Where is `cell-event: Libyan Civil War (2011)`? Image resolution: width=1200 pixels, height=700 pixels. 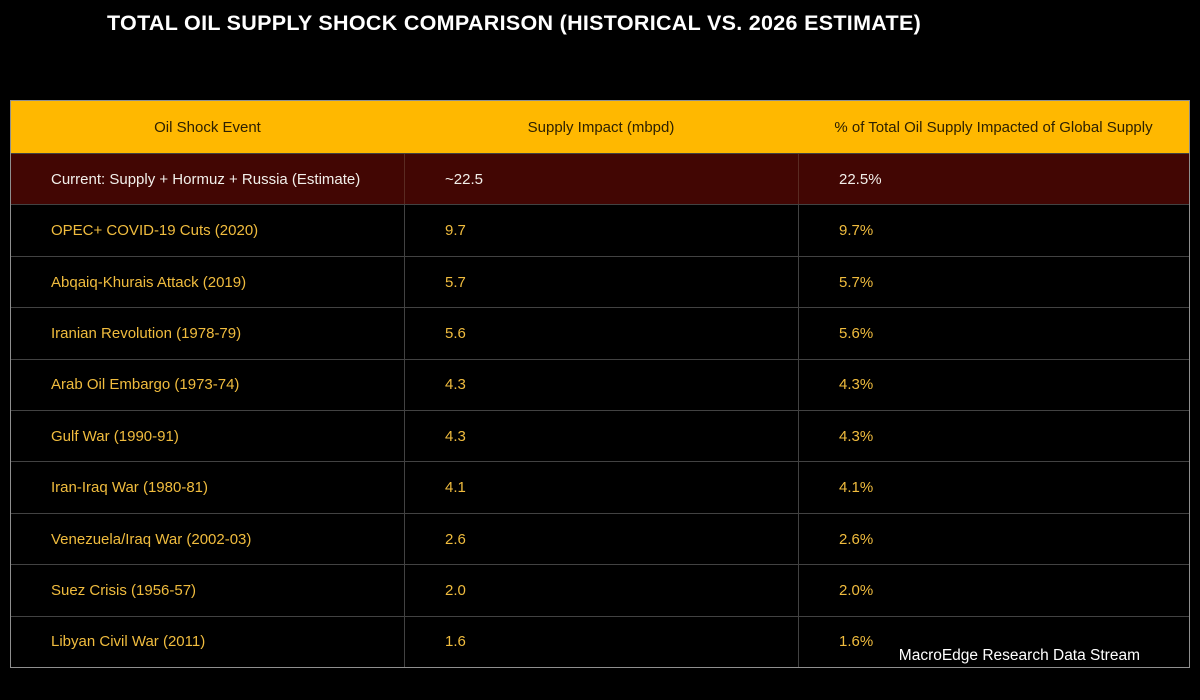
cell-event: Libyan Civil War (2011) is located at coordinates (128, 642).